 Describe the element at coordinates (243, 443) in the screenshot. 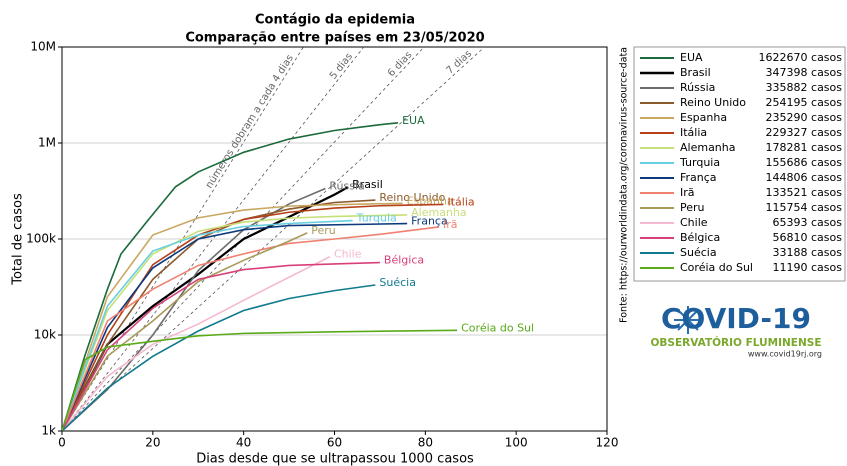

I see `x-tick-label: 40` at that location.